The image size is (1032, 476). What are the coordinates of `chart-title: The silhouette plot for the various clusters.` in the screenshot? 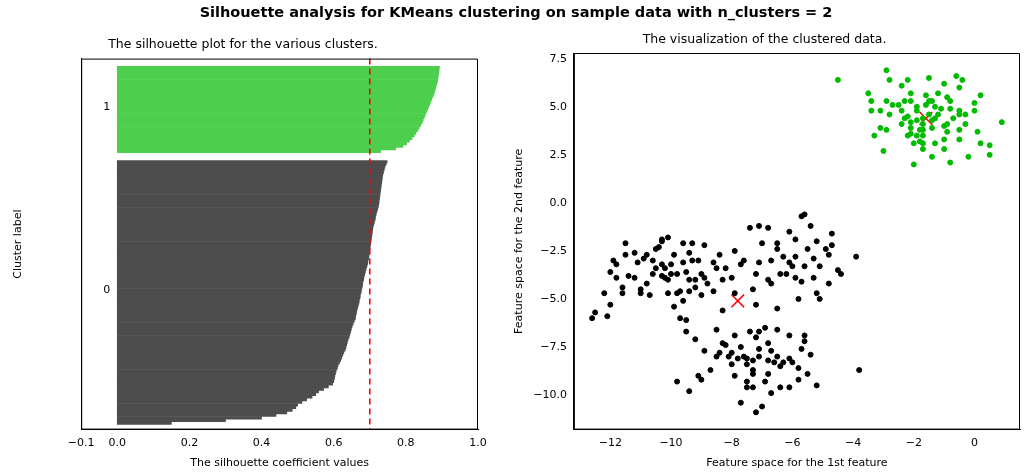 It's located at (242, 44).